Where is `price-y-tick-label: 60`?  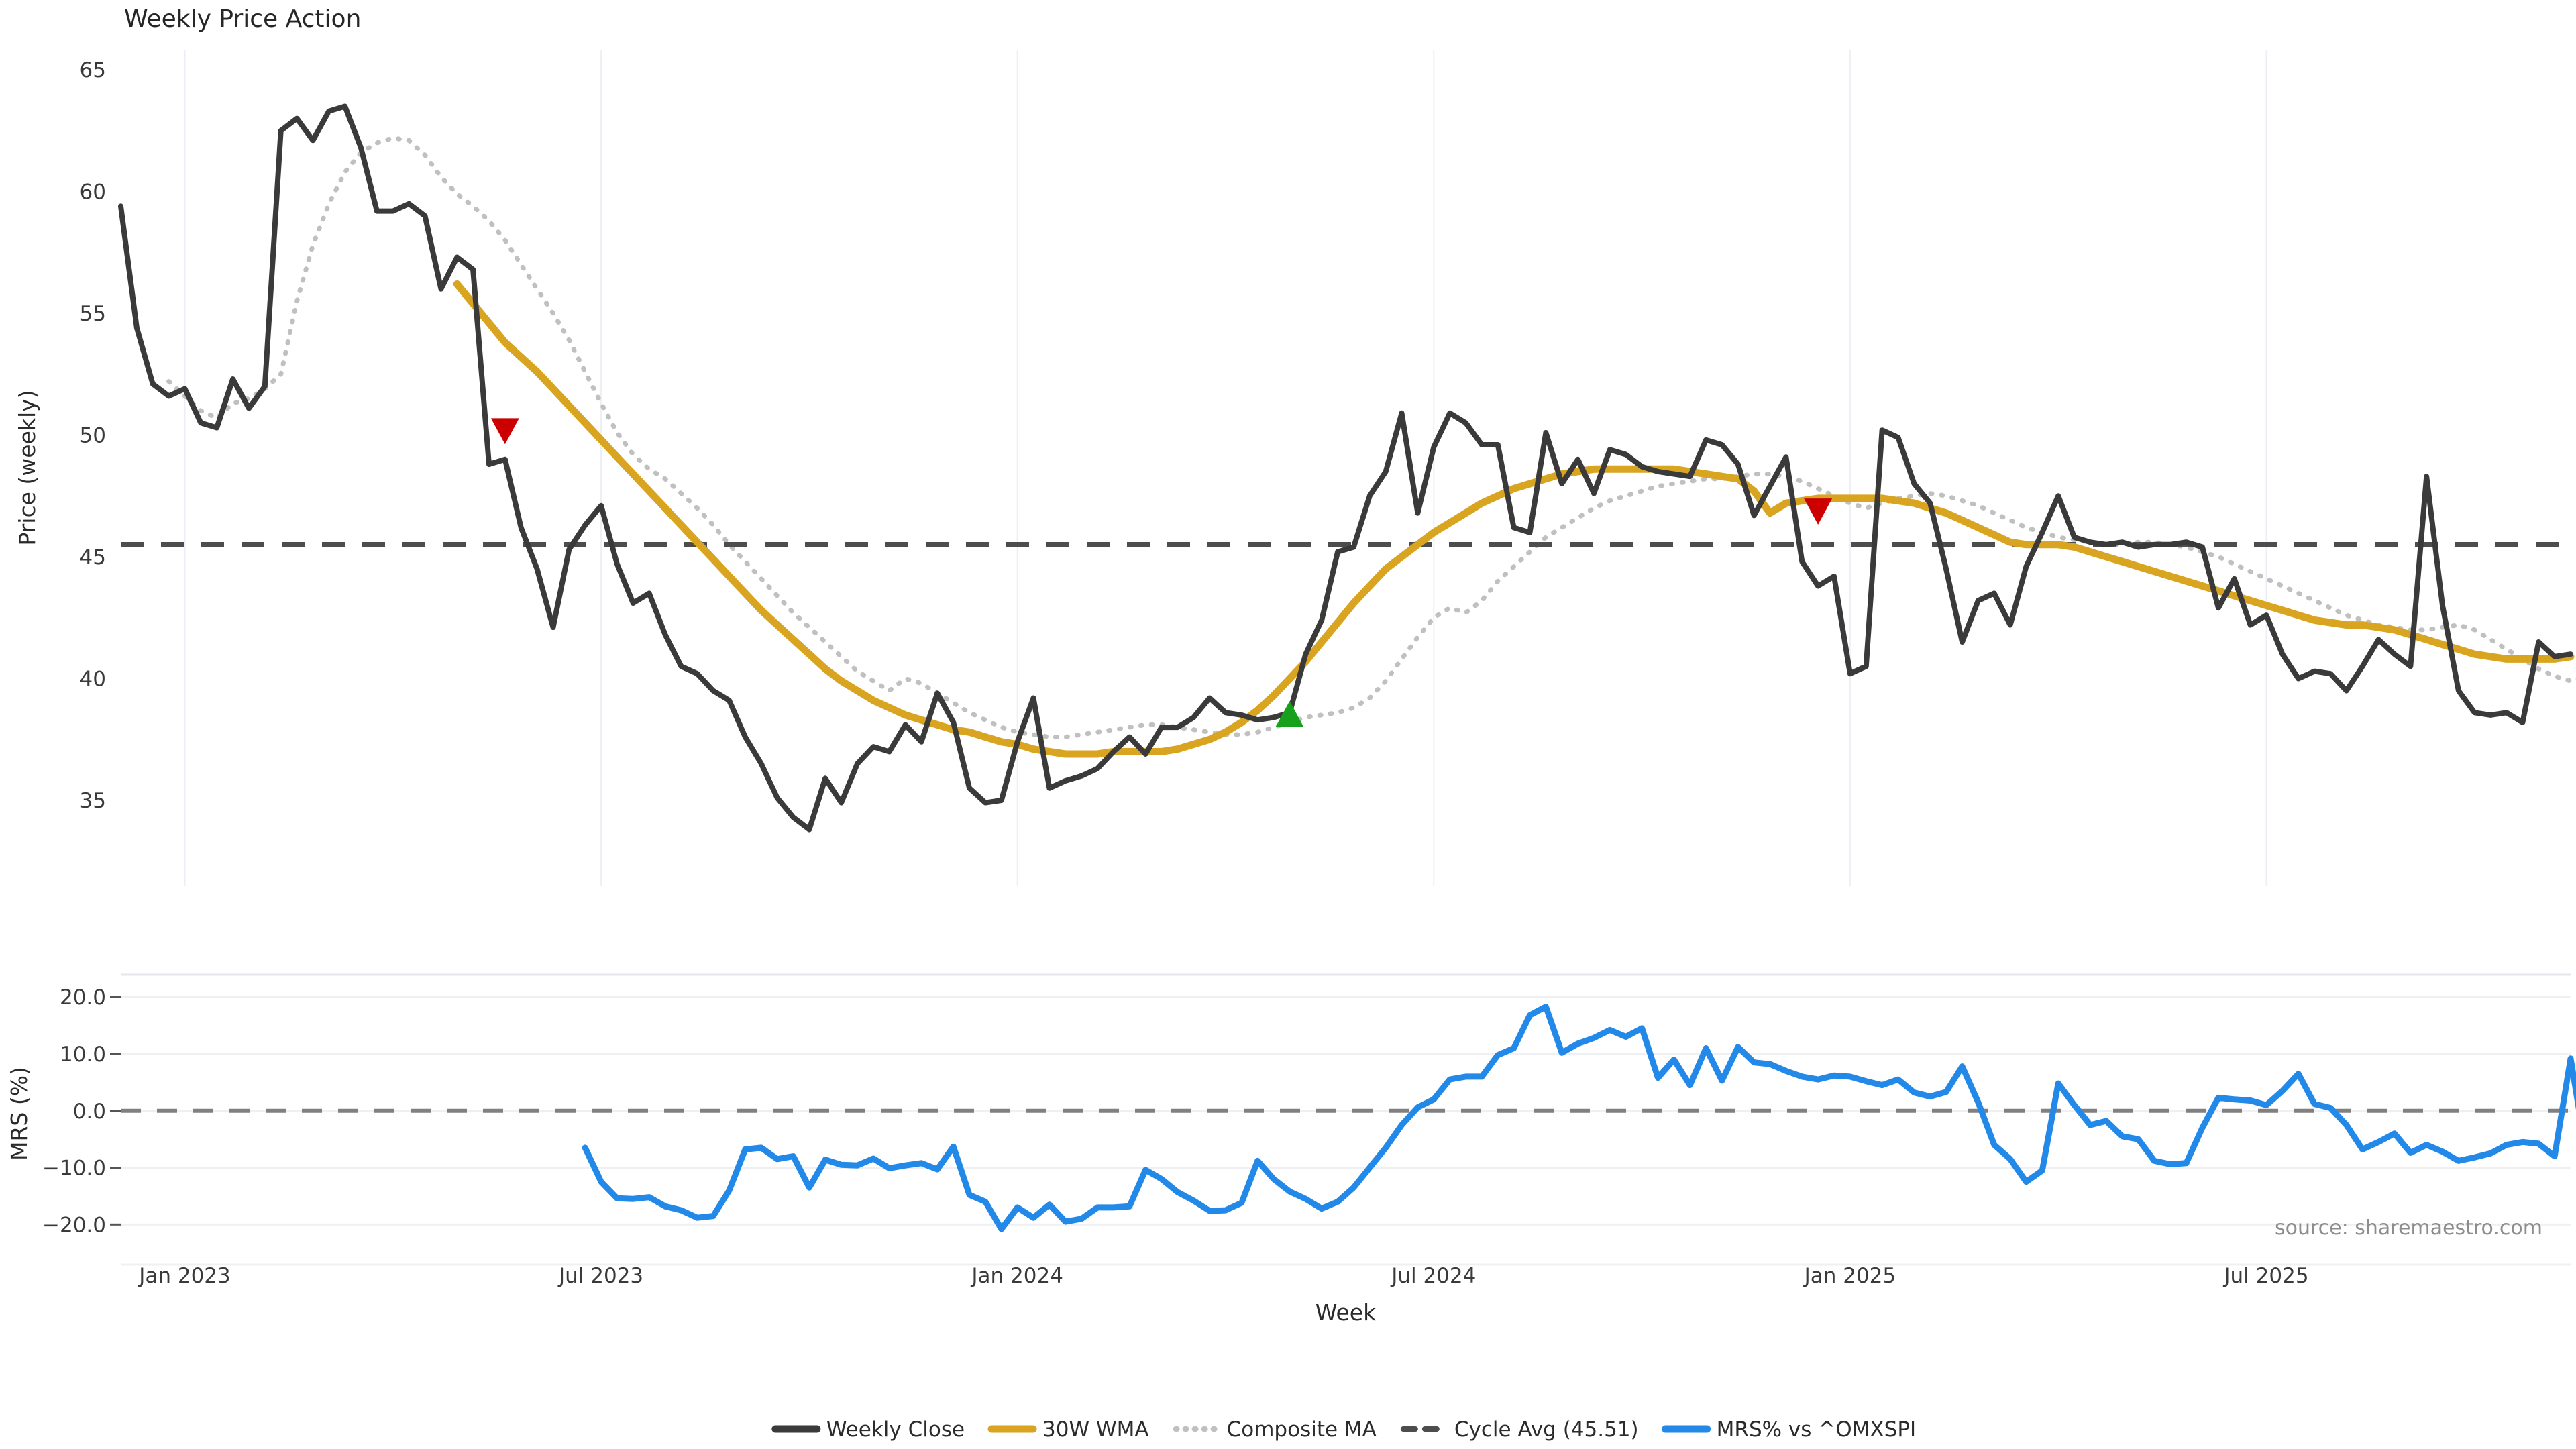
price-y-tick-label: 60 is located at coordinates (93, 192).